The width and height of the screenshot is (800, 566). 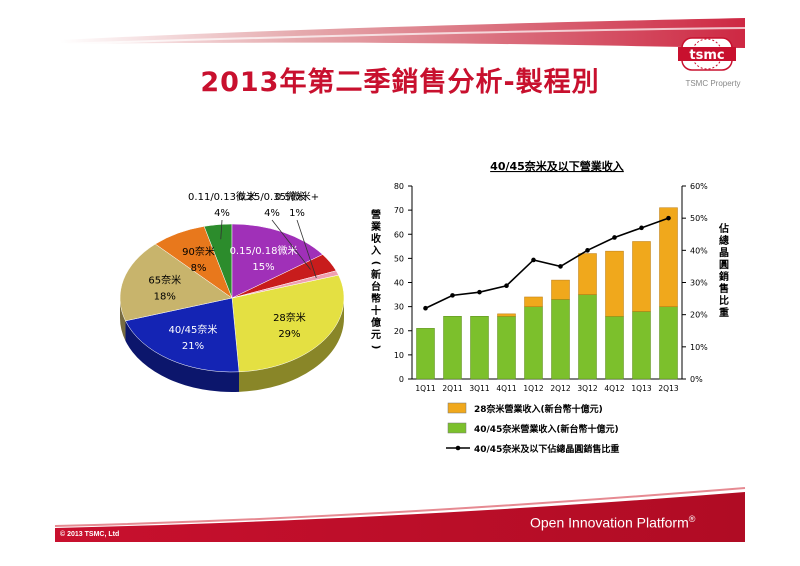 What do you see at coordinates (289, 334) in the screenshot?
I see `pie-slice-pct: 29%` at bounding box center [289, 334].